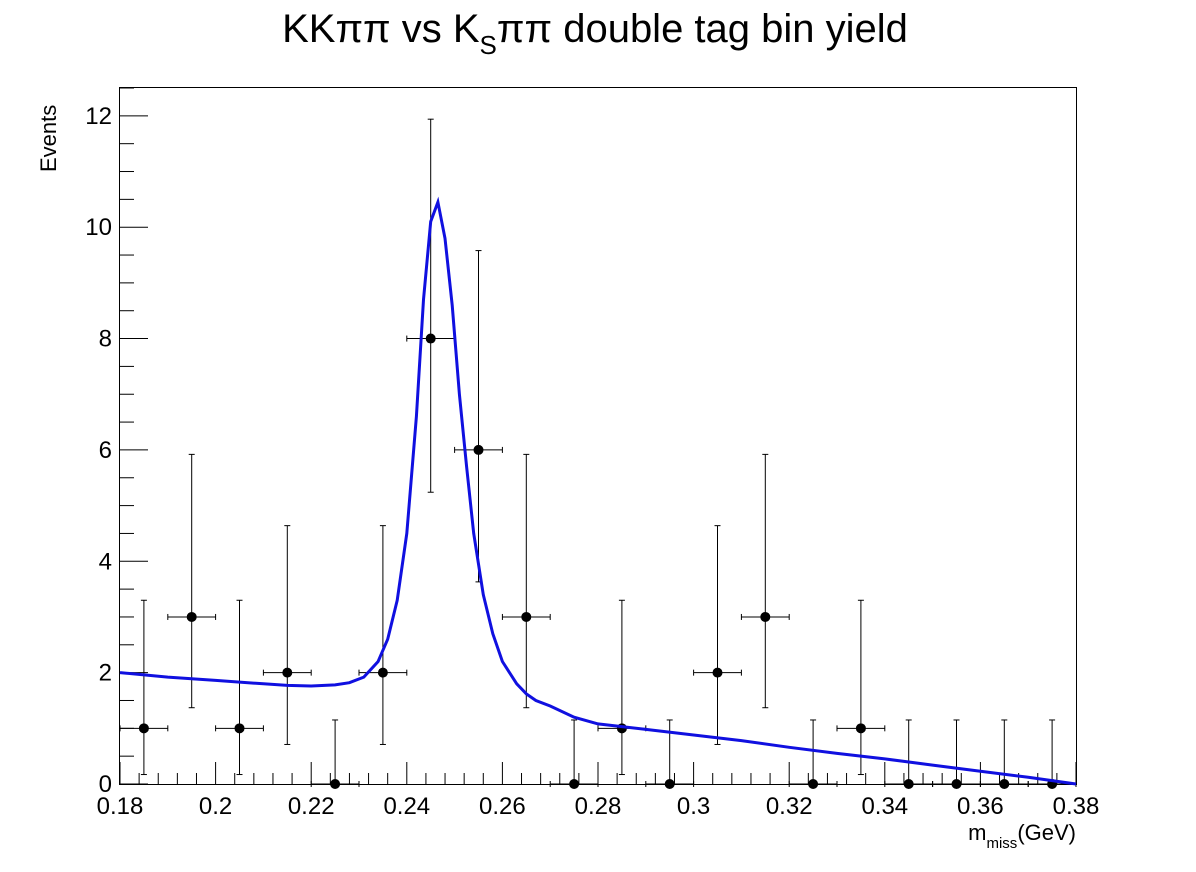  I want to click on x-tick-label: 0.36, so click(980, 806).